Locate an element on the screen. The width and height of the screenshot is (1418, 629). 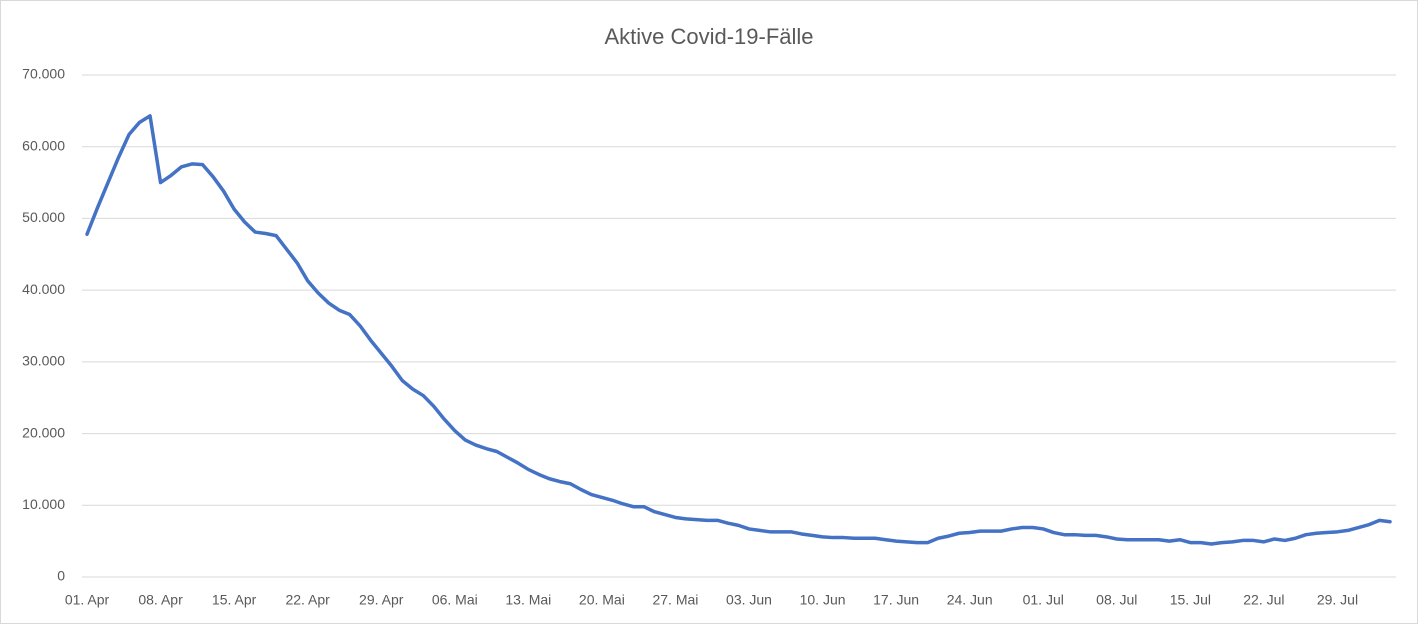
x-tick-label: 06. Mai is located at coordinates (455, 600).